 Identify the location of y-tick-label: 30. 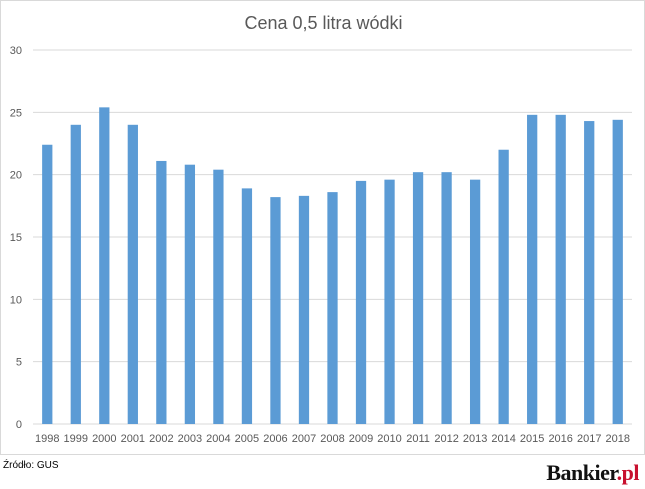
(16, 51).